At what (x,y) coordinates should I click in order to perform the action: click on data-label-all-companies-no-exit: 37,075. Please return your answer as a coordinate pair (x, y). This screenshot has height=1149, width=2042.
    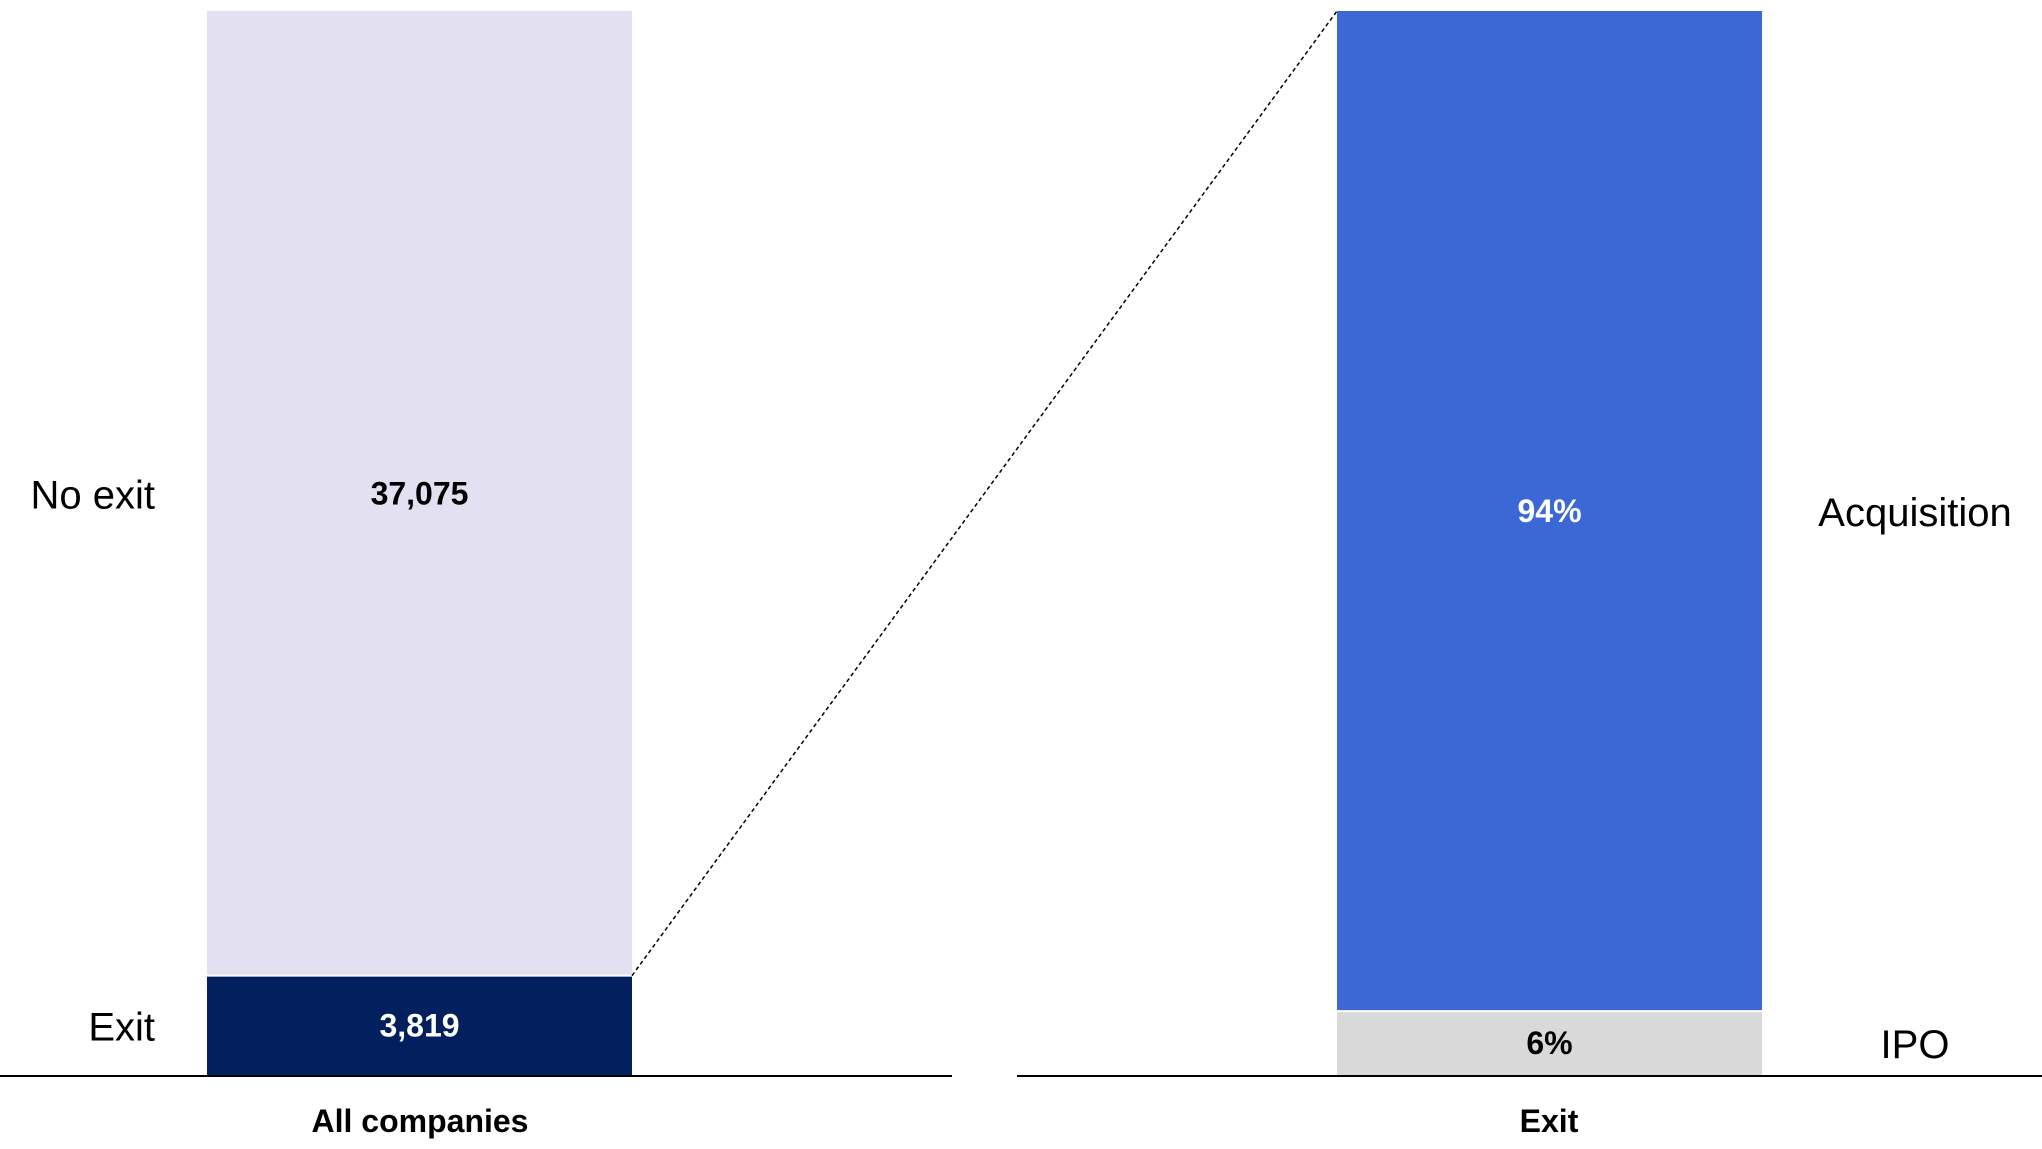
    Looking at the image, I should click on (420, 493).